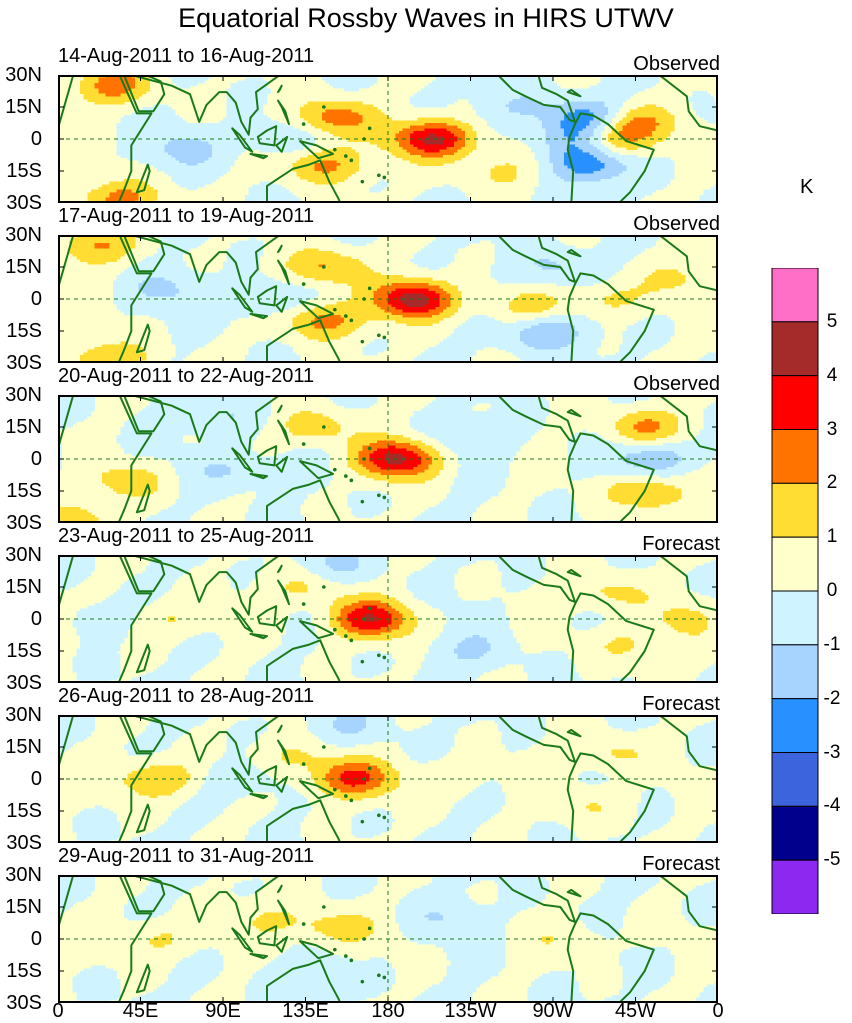  Describe the element at coordinates (305, 1011) in the screenshot. I see `longitude-tick-label: 135E` at that location.